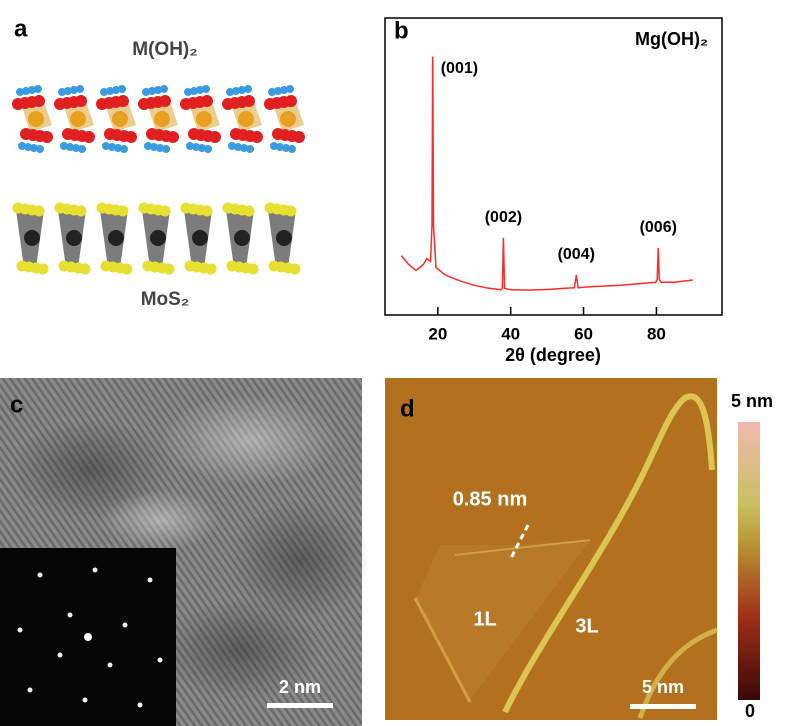 The width and height of the screenshot is (787, 726). Describe the element at coordinates (502, 620) in the screenshot. I see `flake-1l` at that location.